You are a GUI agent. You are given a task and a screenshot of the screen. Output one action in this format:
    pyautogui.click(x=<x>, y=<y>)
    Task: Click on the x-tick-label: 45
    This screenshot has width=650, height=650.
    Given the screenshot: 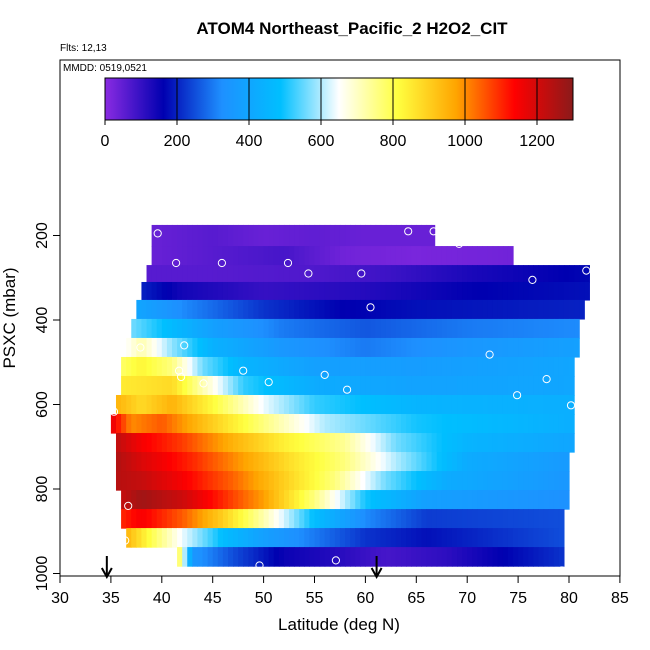 What is the action you would take?
    pyautogui.click(x=213, y=598)
    